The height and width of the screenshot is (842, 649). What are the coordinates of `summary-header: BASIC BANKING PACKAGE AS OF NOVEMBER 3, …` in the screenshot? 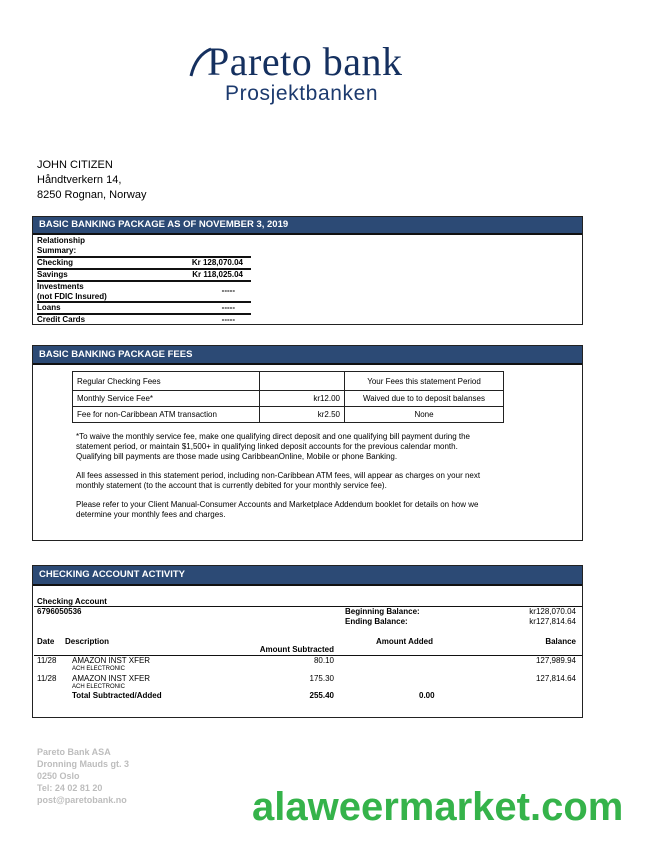 It's located at (307, 226).